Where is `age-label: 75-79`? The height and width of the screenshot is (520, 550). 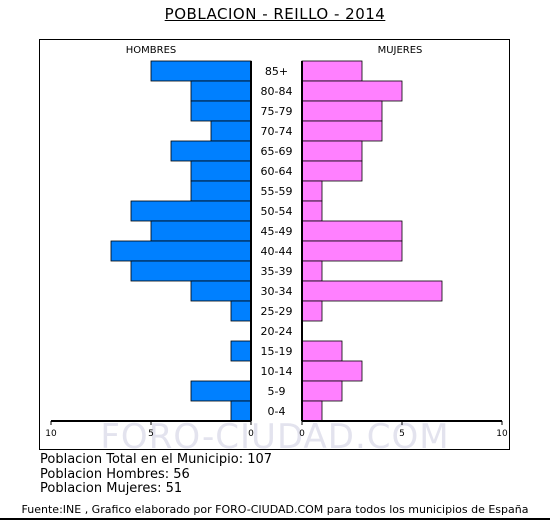 age-label: 75-79 is located at coordinates (277, 111).